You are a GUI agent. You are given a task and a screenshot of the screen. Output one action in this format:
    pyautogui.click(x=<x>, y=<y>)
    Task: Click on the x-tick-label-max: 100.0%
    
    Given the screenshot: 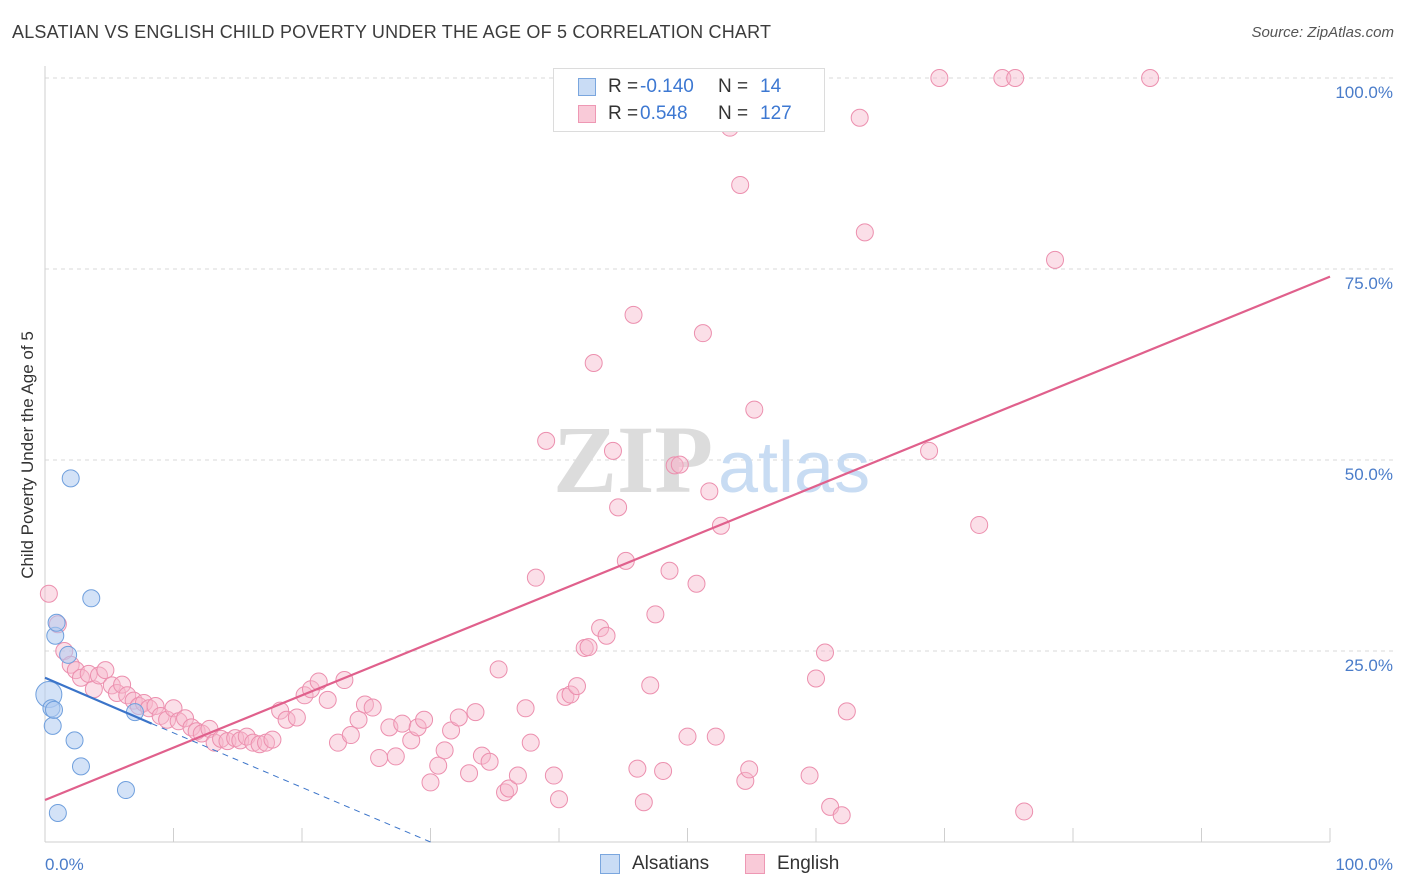 What is the action you would take?
    pyautogui.click(x=1364, y=864)
    